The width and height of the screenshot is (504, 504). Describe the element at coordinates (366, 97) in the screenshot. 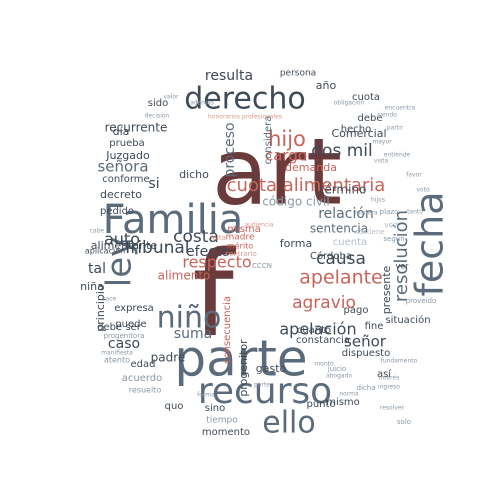

I see `word-cuota-54: cuota` at that location.